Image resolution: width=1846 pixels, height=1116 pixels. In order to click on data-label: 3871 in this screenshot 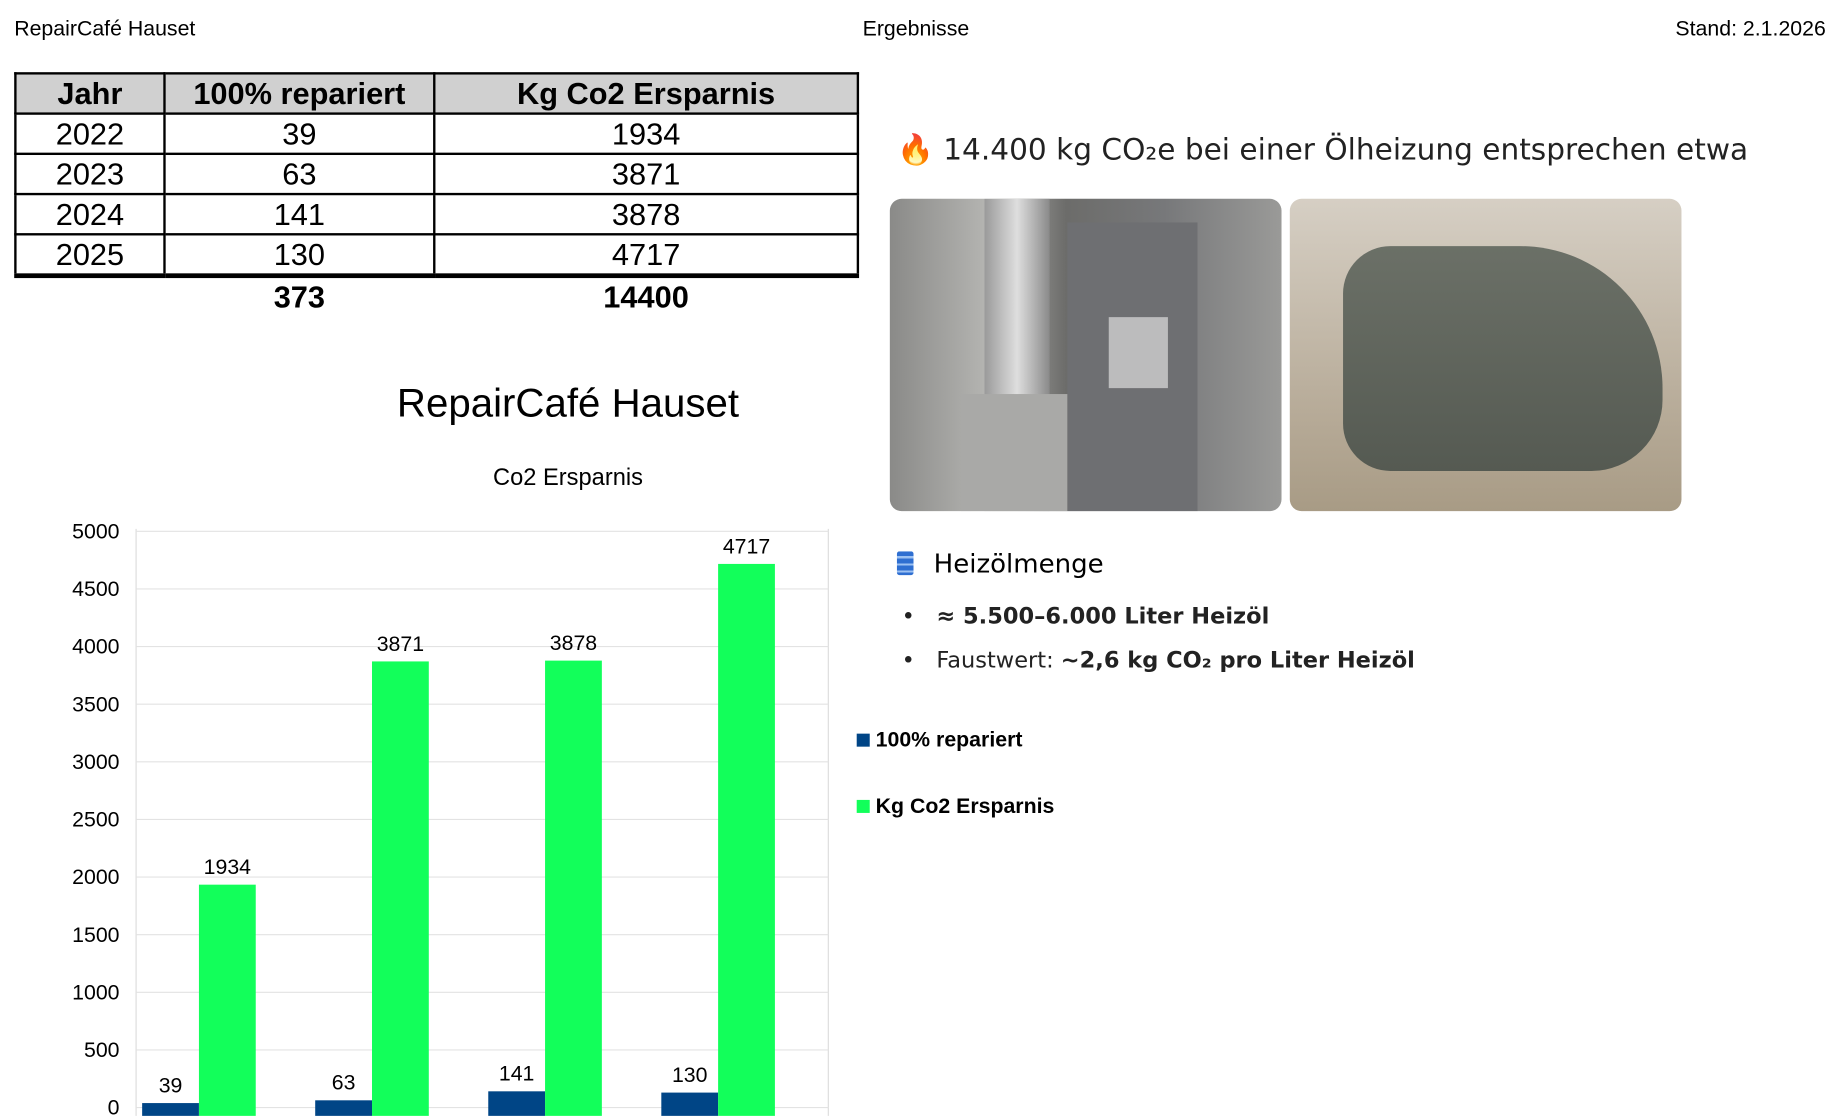, I will do `click(400, 644)`.